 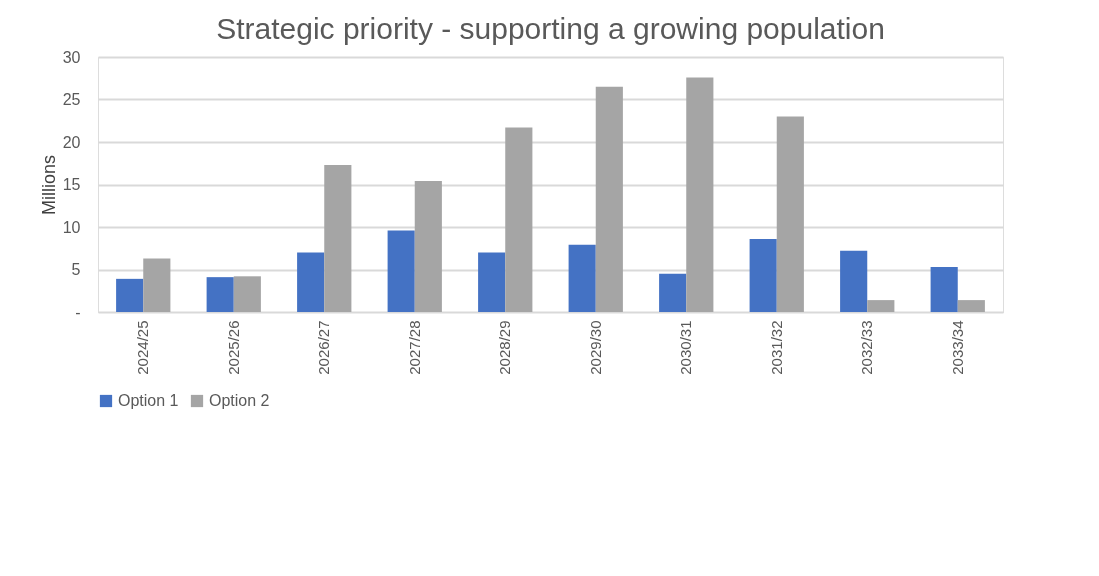 What do you see at coordinates (867, 347) in the screenshot?
I see `x-tick-label: 2032/33` at bounding box center [867, 347].